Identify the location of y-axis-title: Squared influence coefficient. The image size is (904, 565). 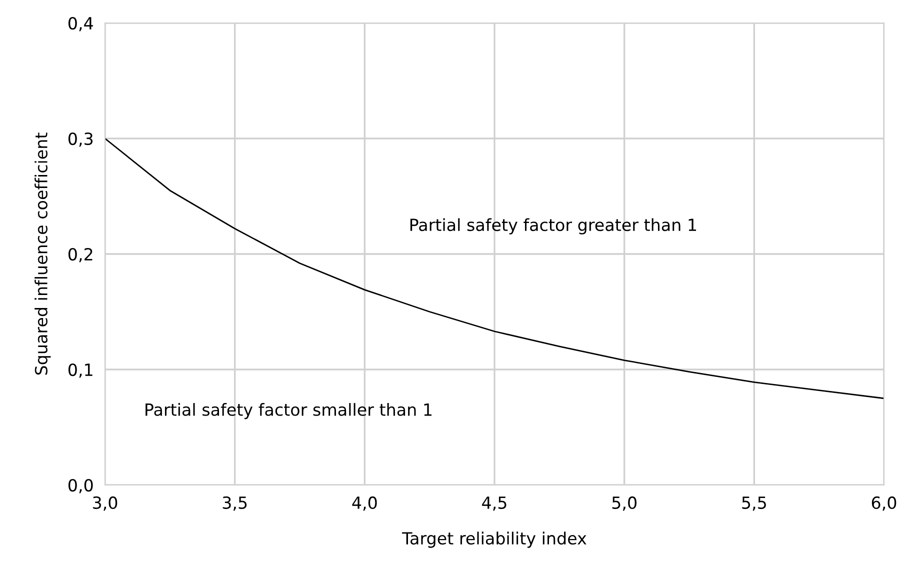
(42, 253).